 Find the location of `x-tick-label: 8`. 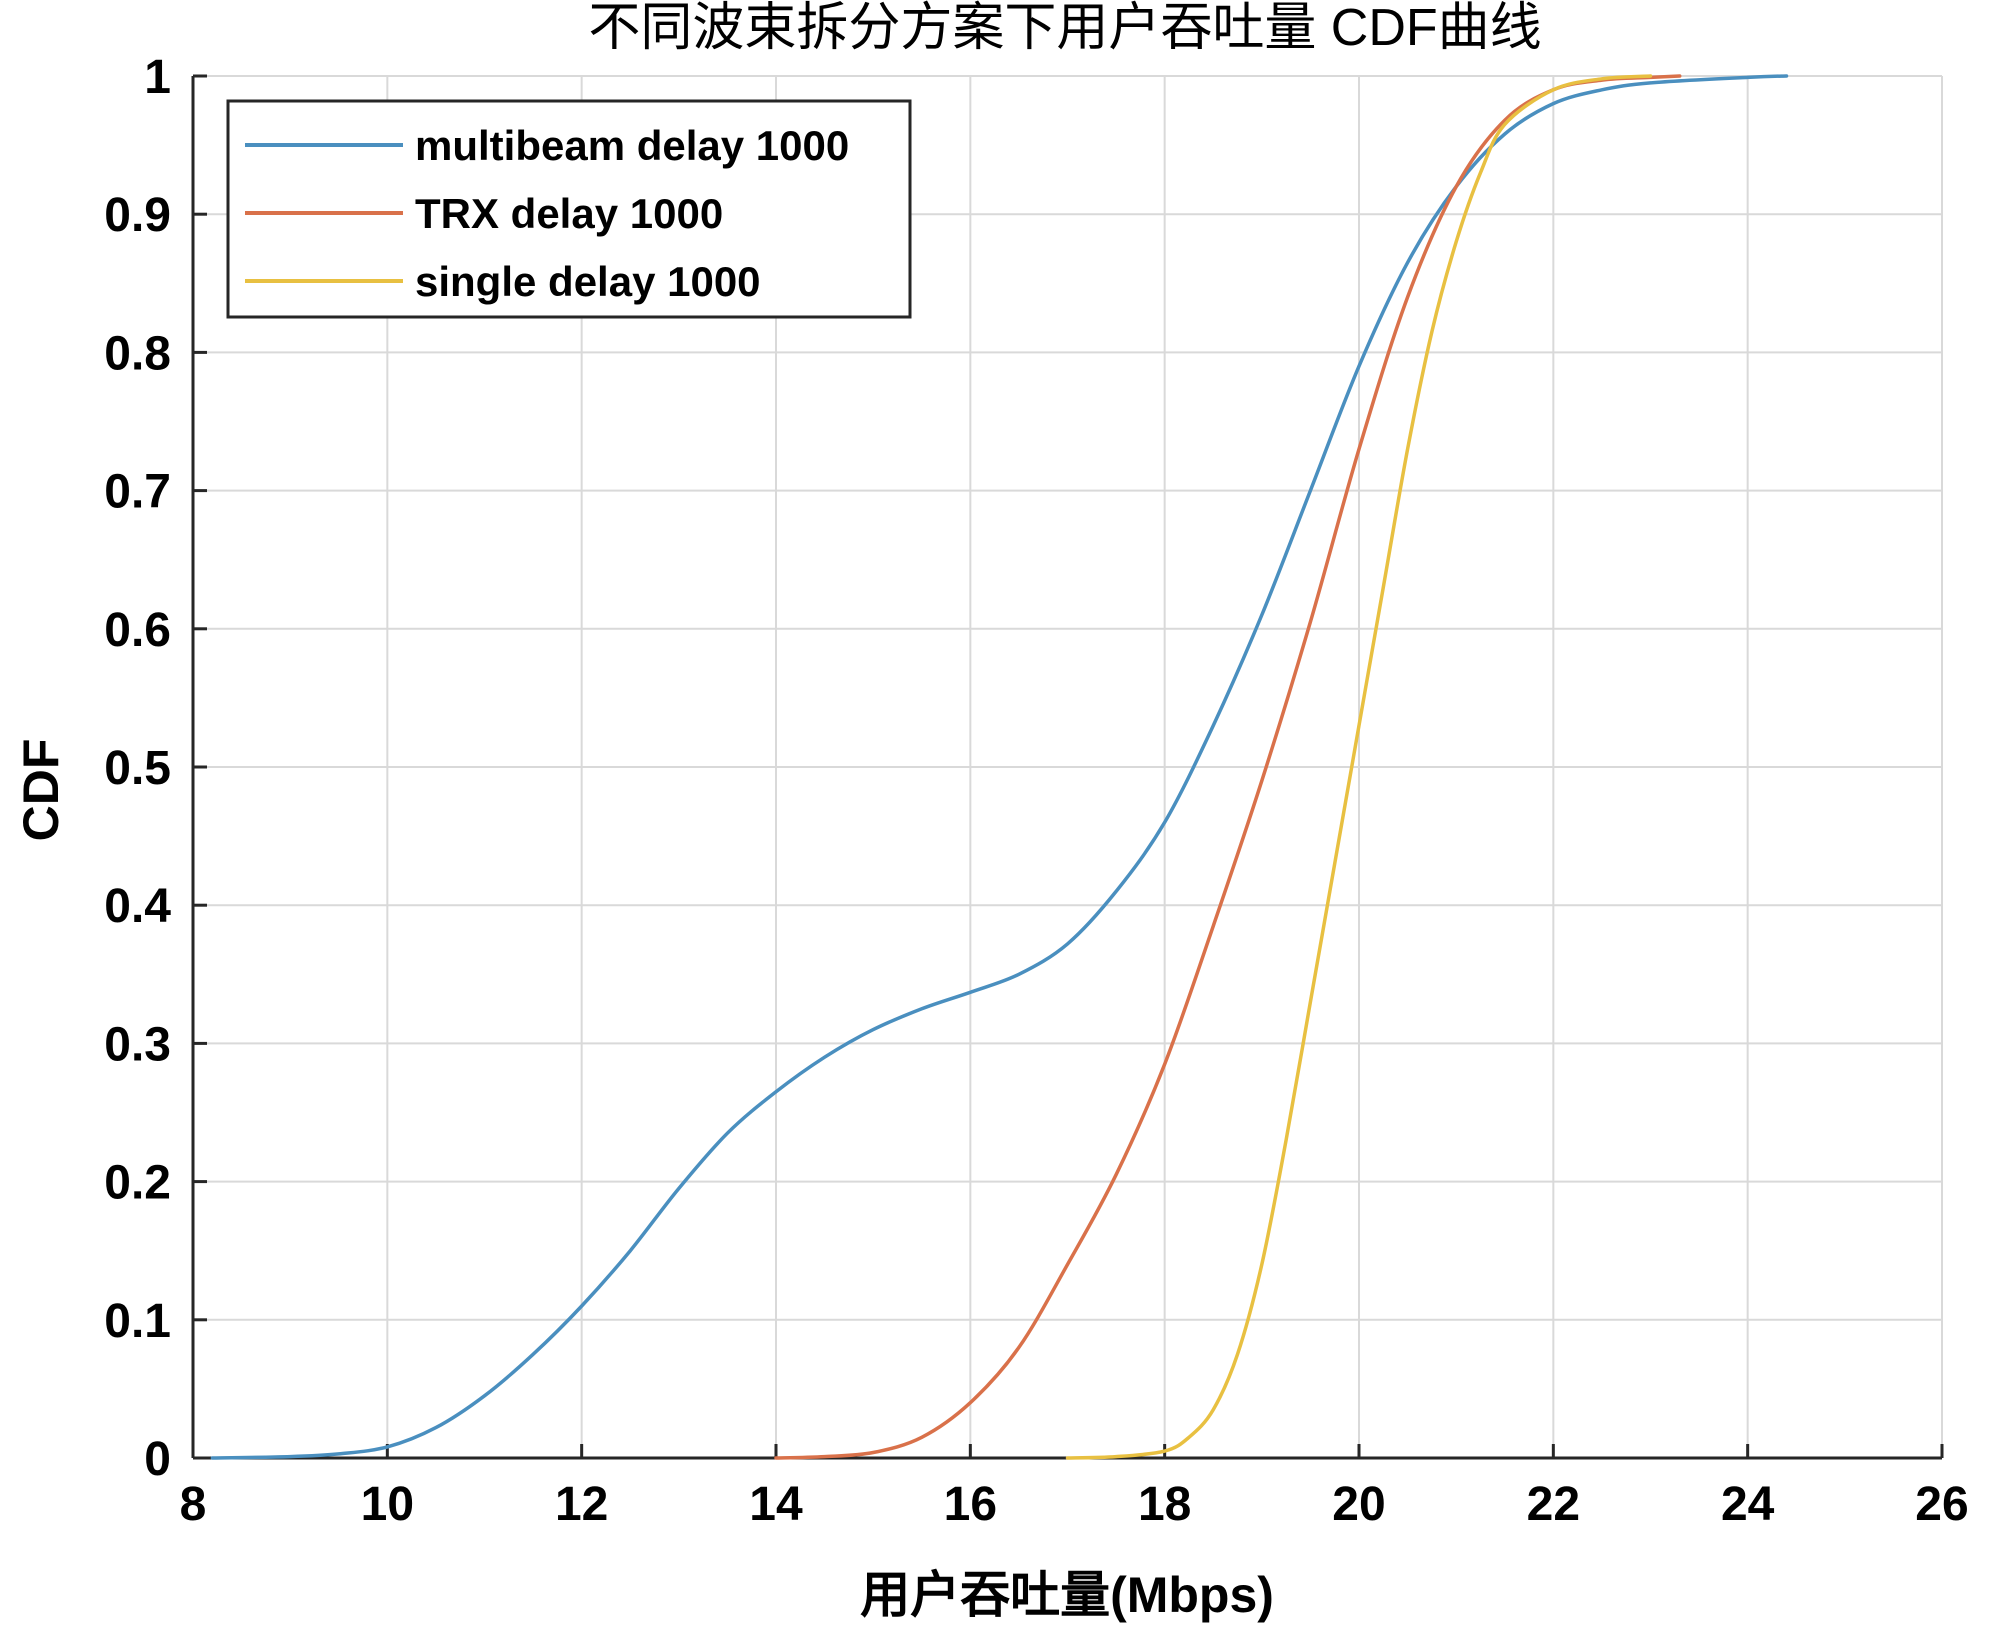

x-tick-label: 8 is located at coordinates (193, 1504).